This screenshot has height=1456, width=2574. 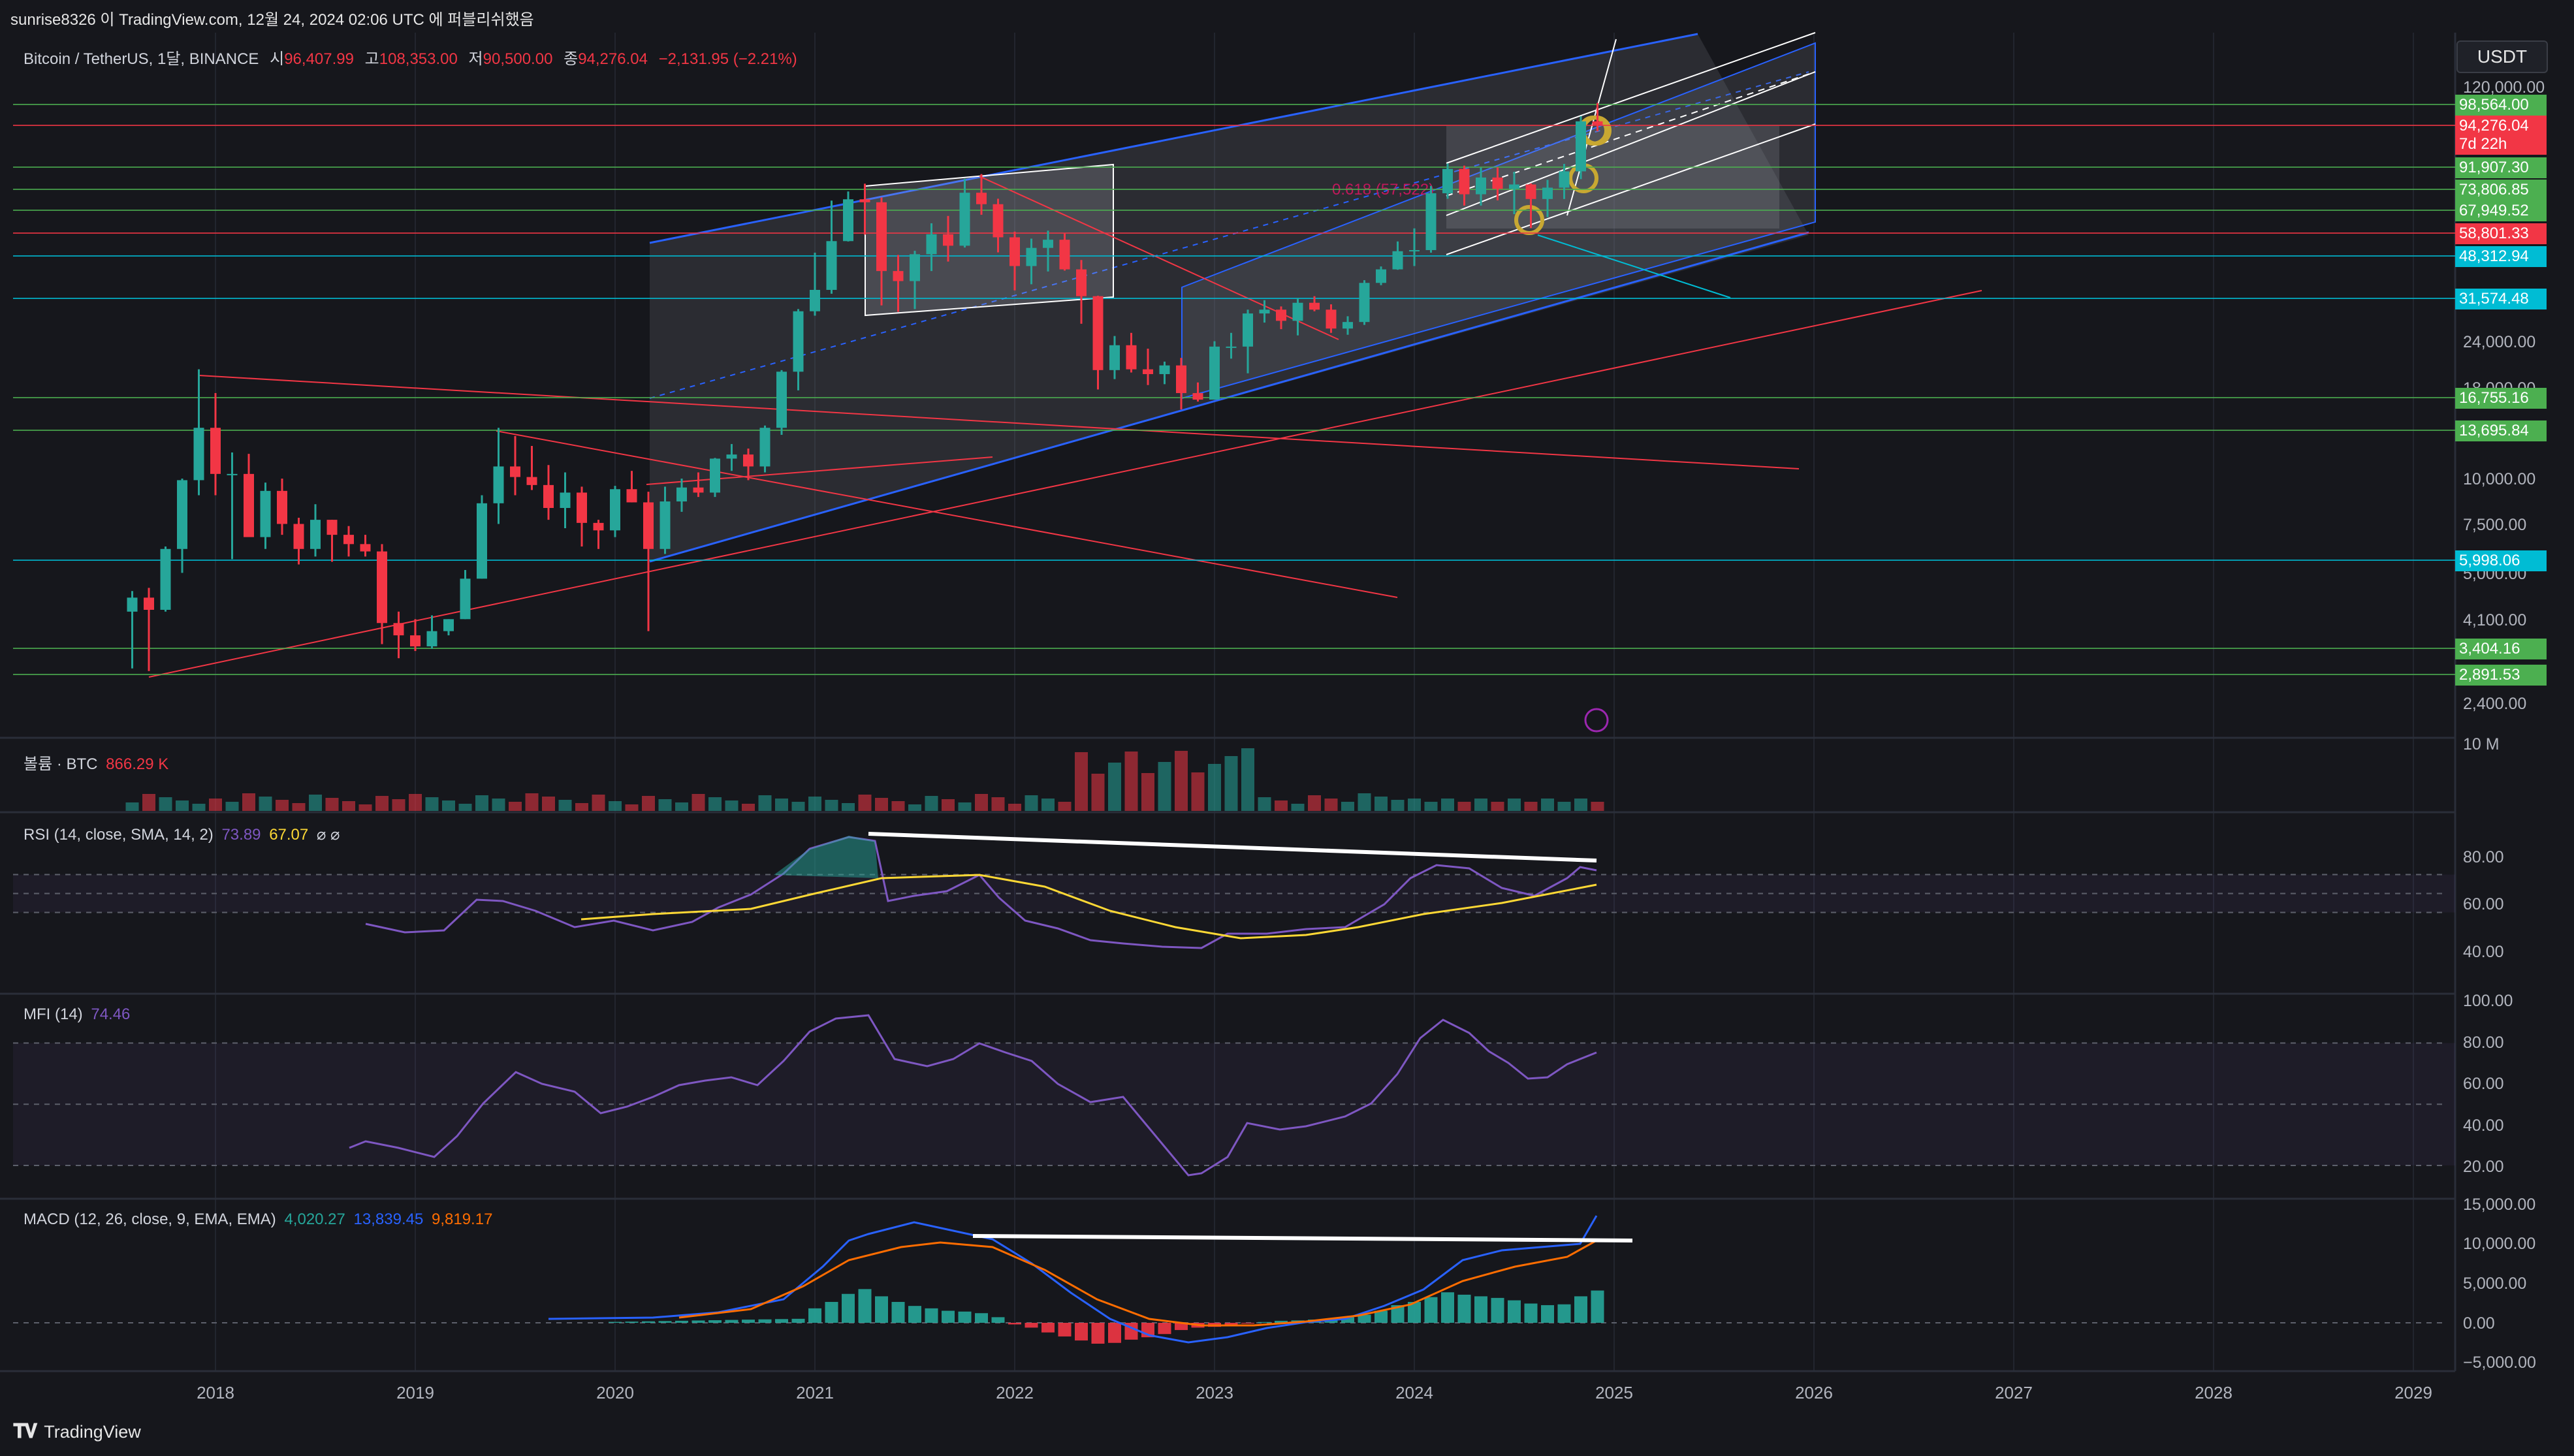 I want to click on open-label: 시, so click(x=277, y=59).